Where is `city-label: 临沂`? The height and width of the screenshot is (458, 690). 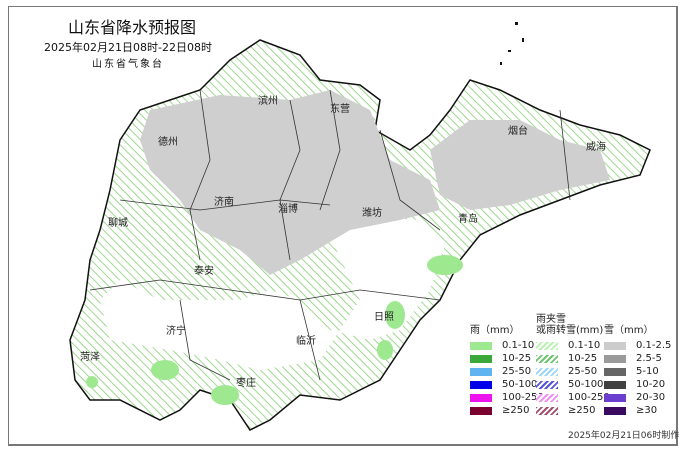
city-label: 临沂 is located at coordinates (306, 340).